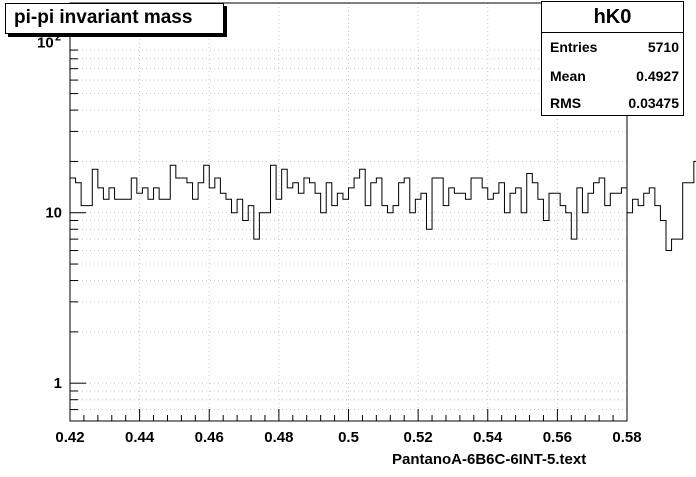 The width and height of the screenshot is (696, 477). What do you see at coordinates (657, 76) in the screenshot?
I see `stats-value: 0.4927` at bounding box center [657, 76].